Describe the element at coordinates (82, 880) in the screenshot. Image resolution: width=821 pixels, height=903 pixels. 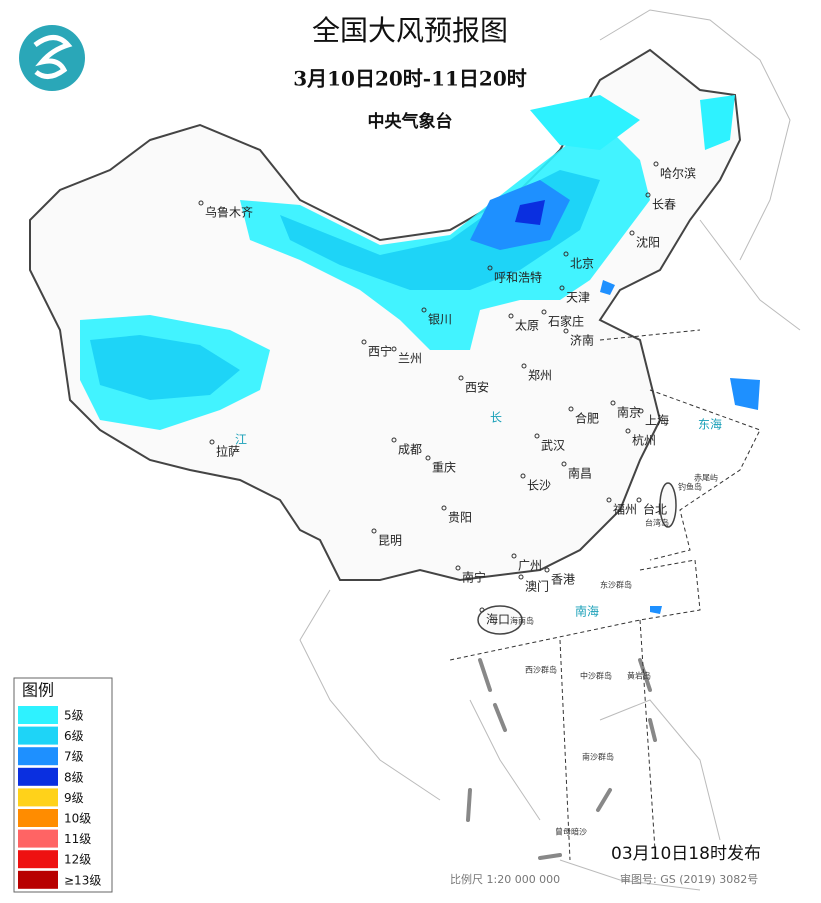
I see `legend-label: ≥13级` at that location.